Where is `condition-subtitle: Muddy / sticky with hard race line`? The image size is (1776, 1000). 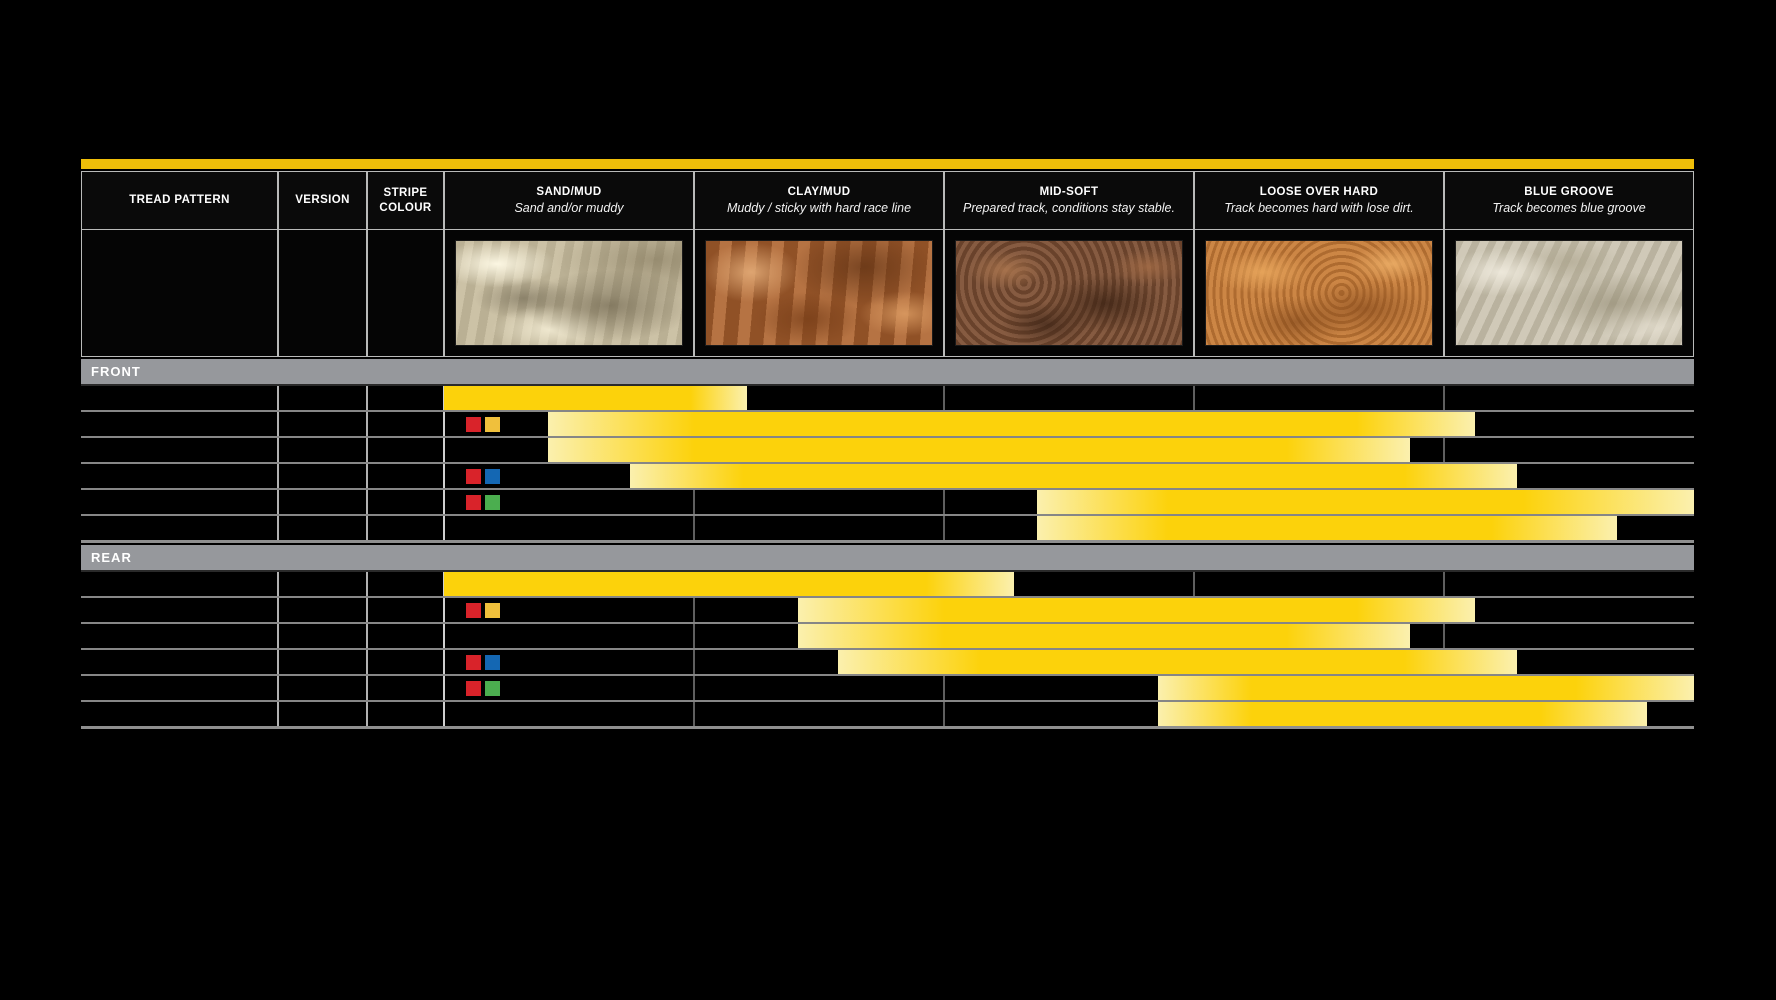 condition-subtitle: Muddy / sticky with hard race line is located at coordinates (819, 207).